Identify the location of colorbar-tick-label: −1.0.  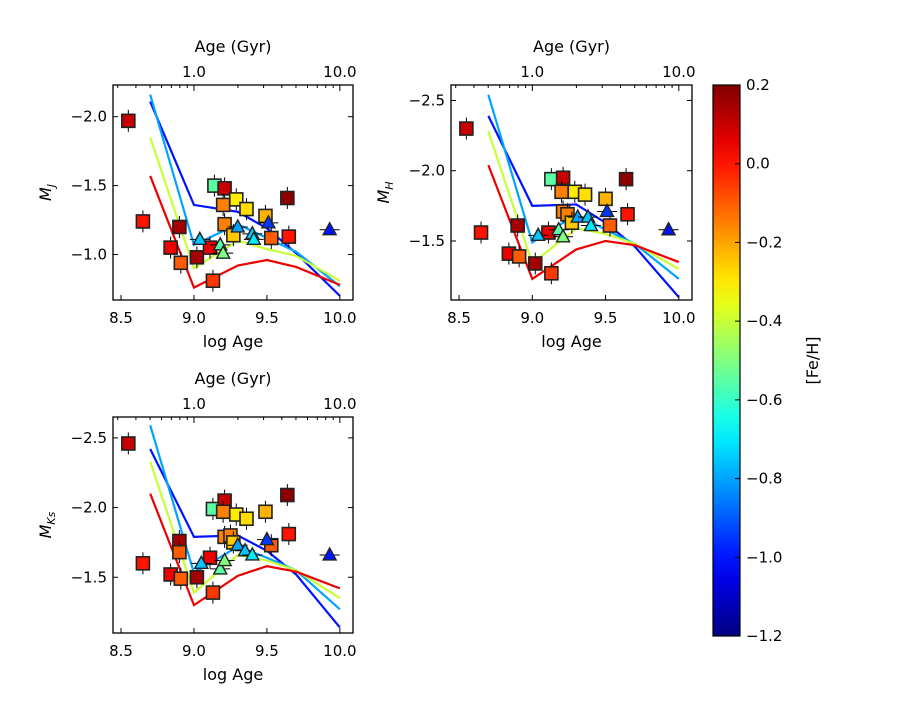
(764, 557).